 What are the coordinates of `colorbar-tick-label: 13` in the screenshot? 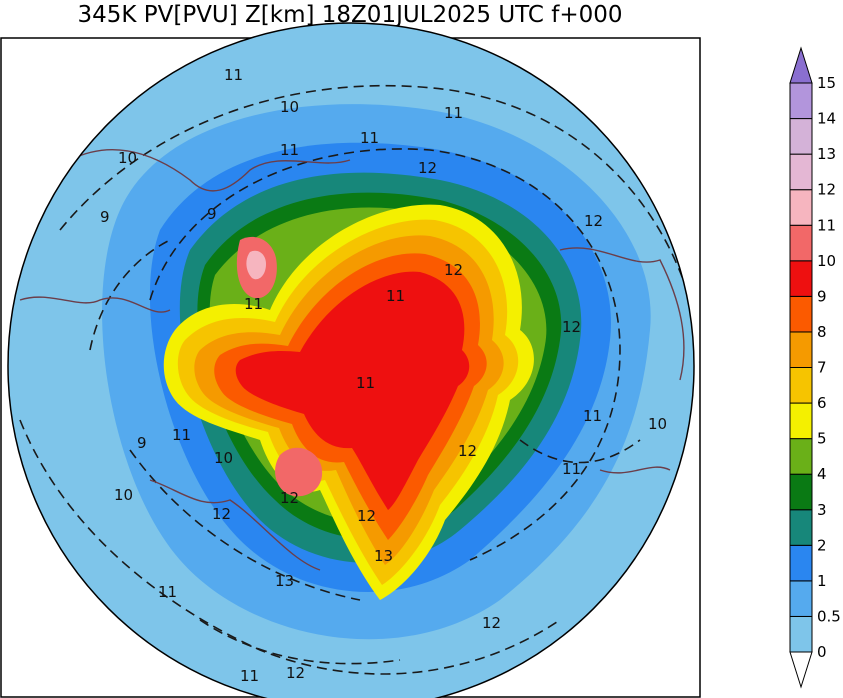 It's located at (826, 154).